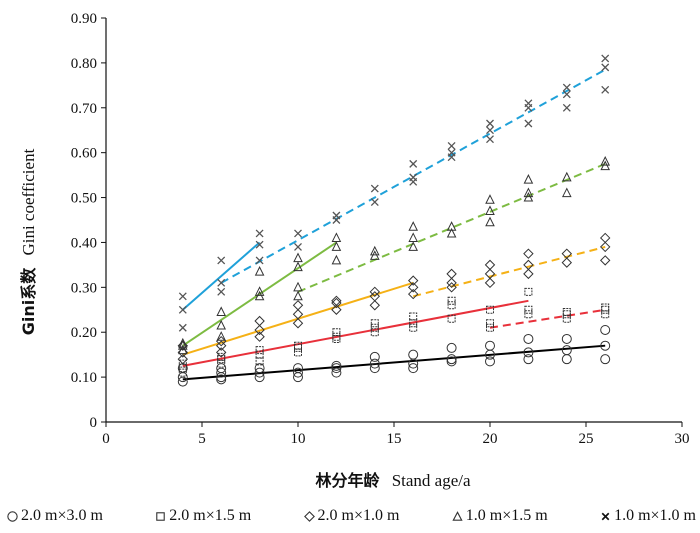 The height and width of the screenshot is (533, 700). Describe the element at coordinates (351, 516) in the screenshot. I see `legend-item: 2.0 m×1.0 m` at that location.